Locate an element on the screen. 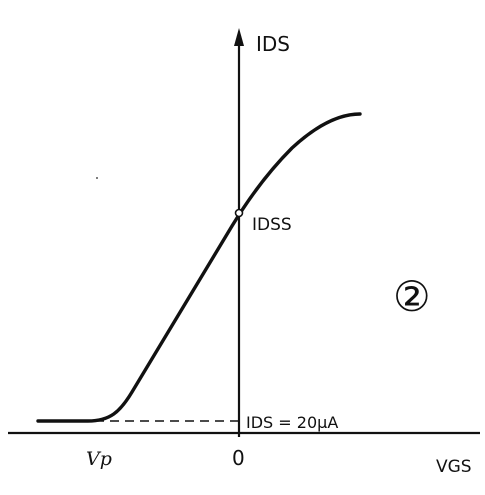 This screenshot has width=485, height=495. origin-label: 0 is located at coordinates (238, 458).